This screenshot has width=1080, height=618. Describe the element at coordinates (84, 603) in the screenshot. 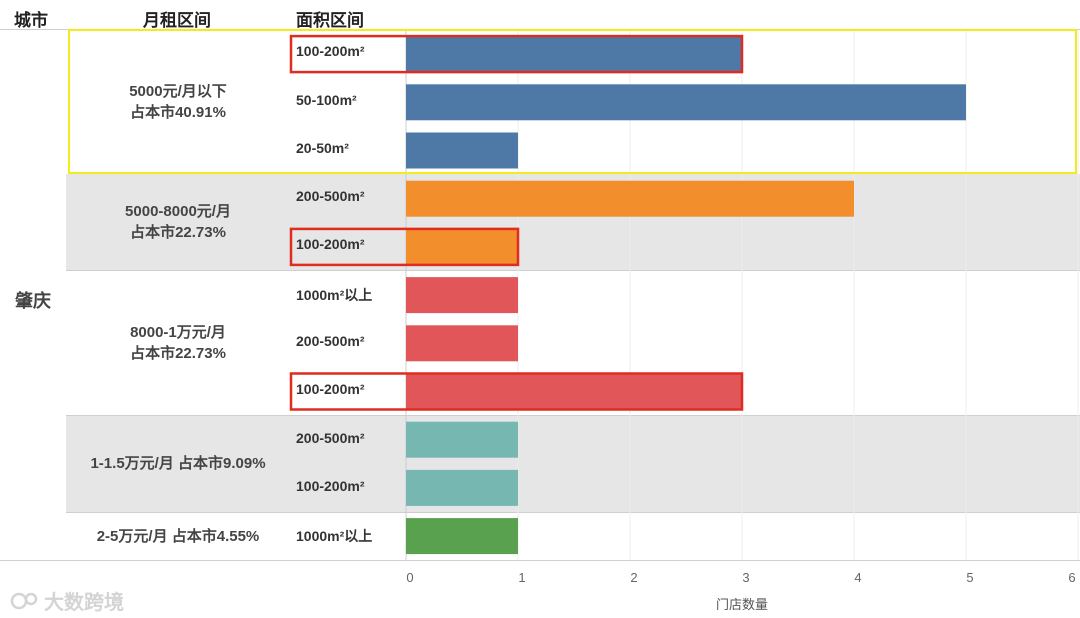

I see `watermark-text: 大数跨境` at that location.